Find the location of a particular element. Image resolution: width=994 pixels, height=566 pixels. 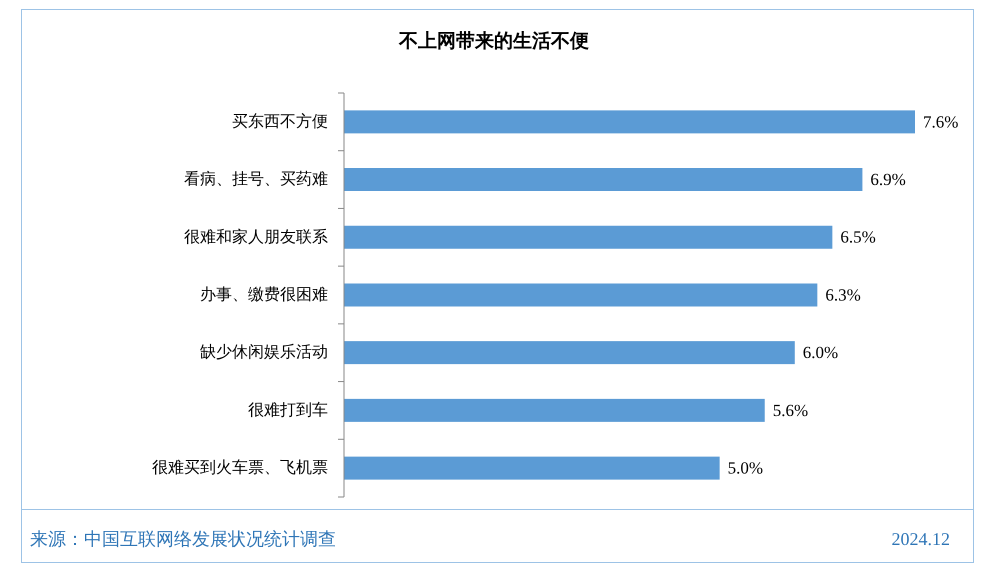

y-tick-label: 看病、挂号、买药难 is located at coordinates (256, 179).